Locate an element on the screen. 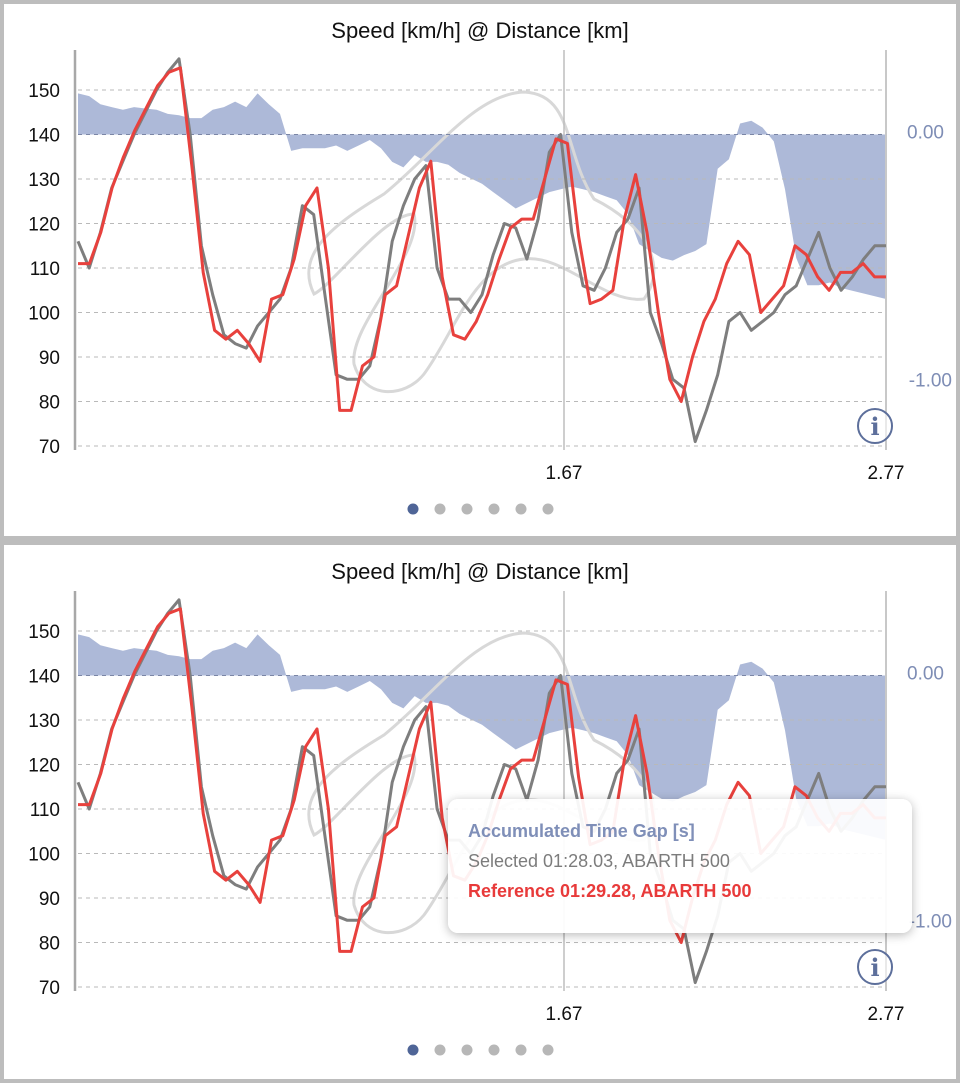 The width and height of the screenshot is (960, 1083). tooltip-reference: Reference 01:29.28, ABARTH 500 is located at coordinates (610, 891).